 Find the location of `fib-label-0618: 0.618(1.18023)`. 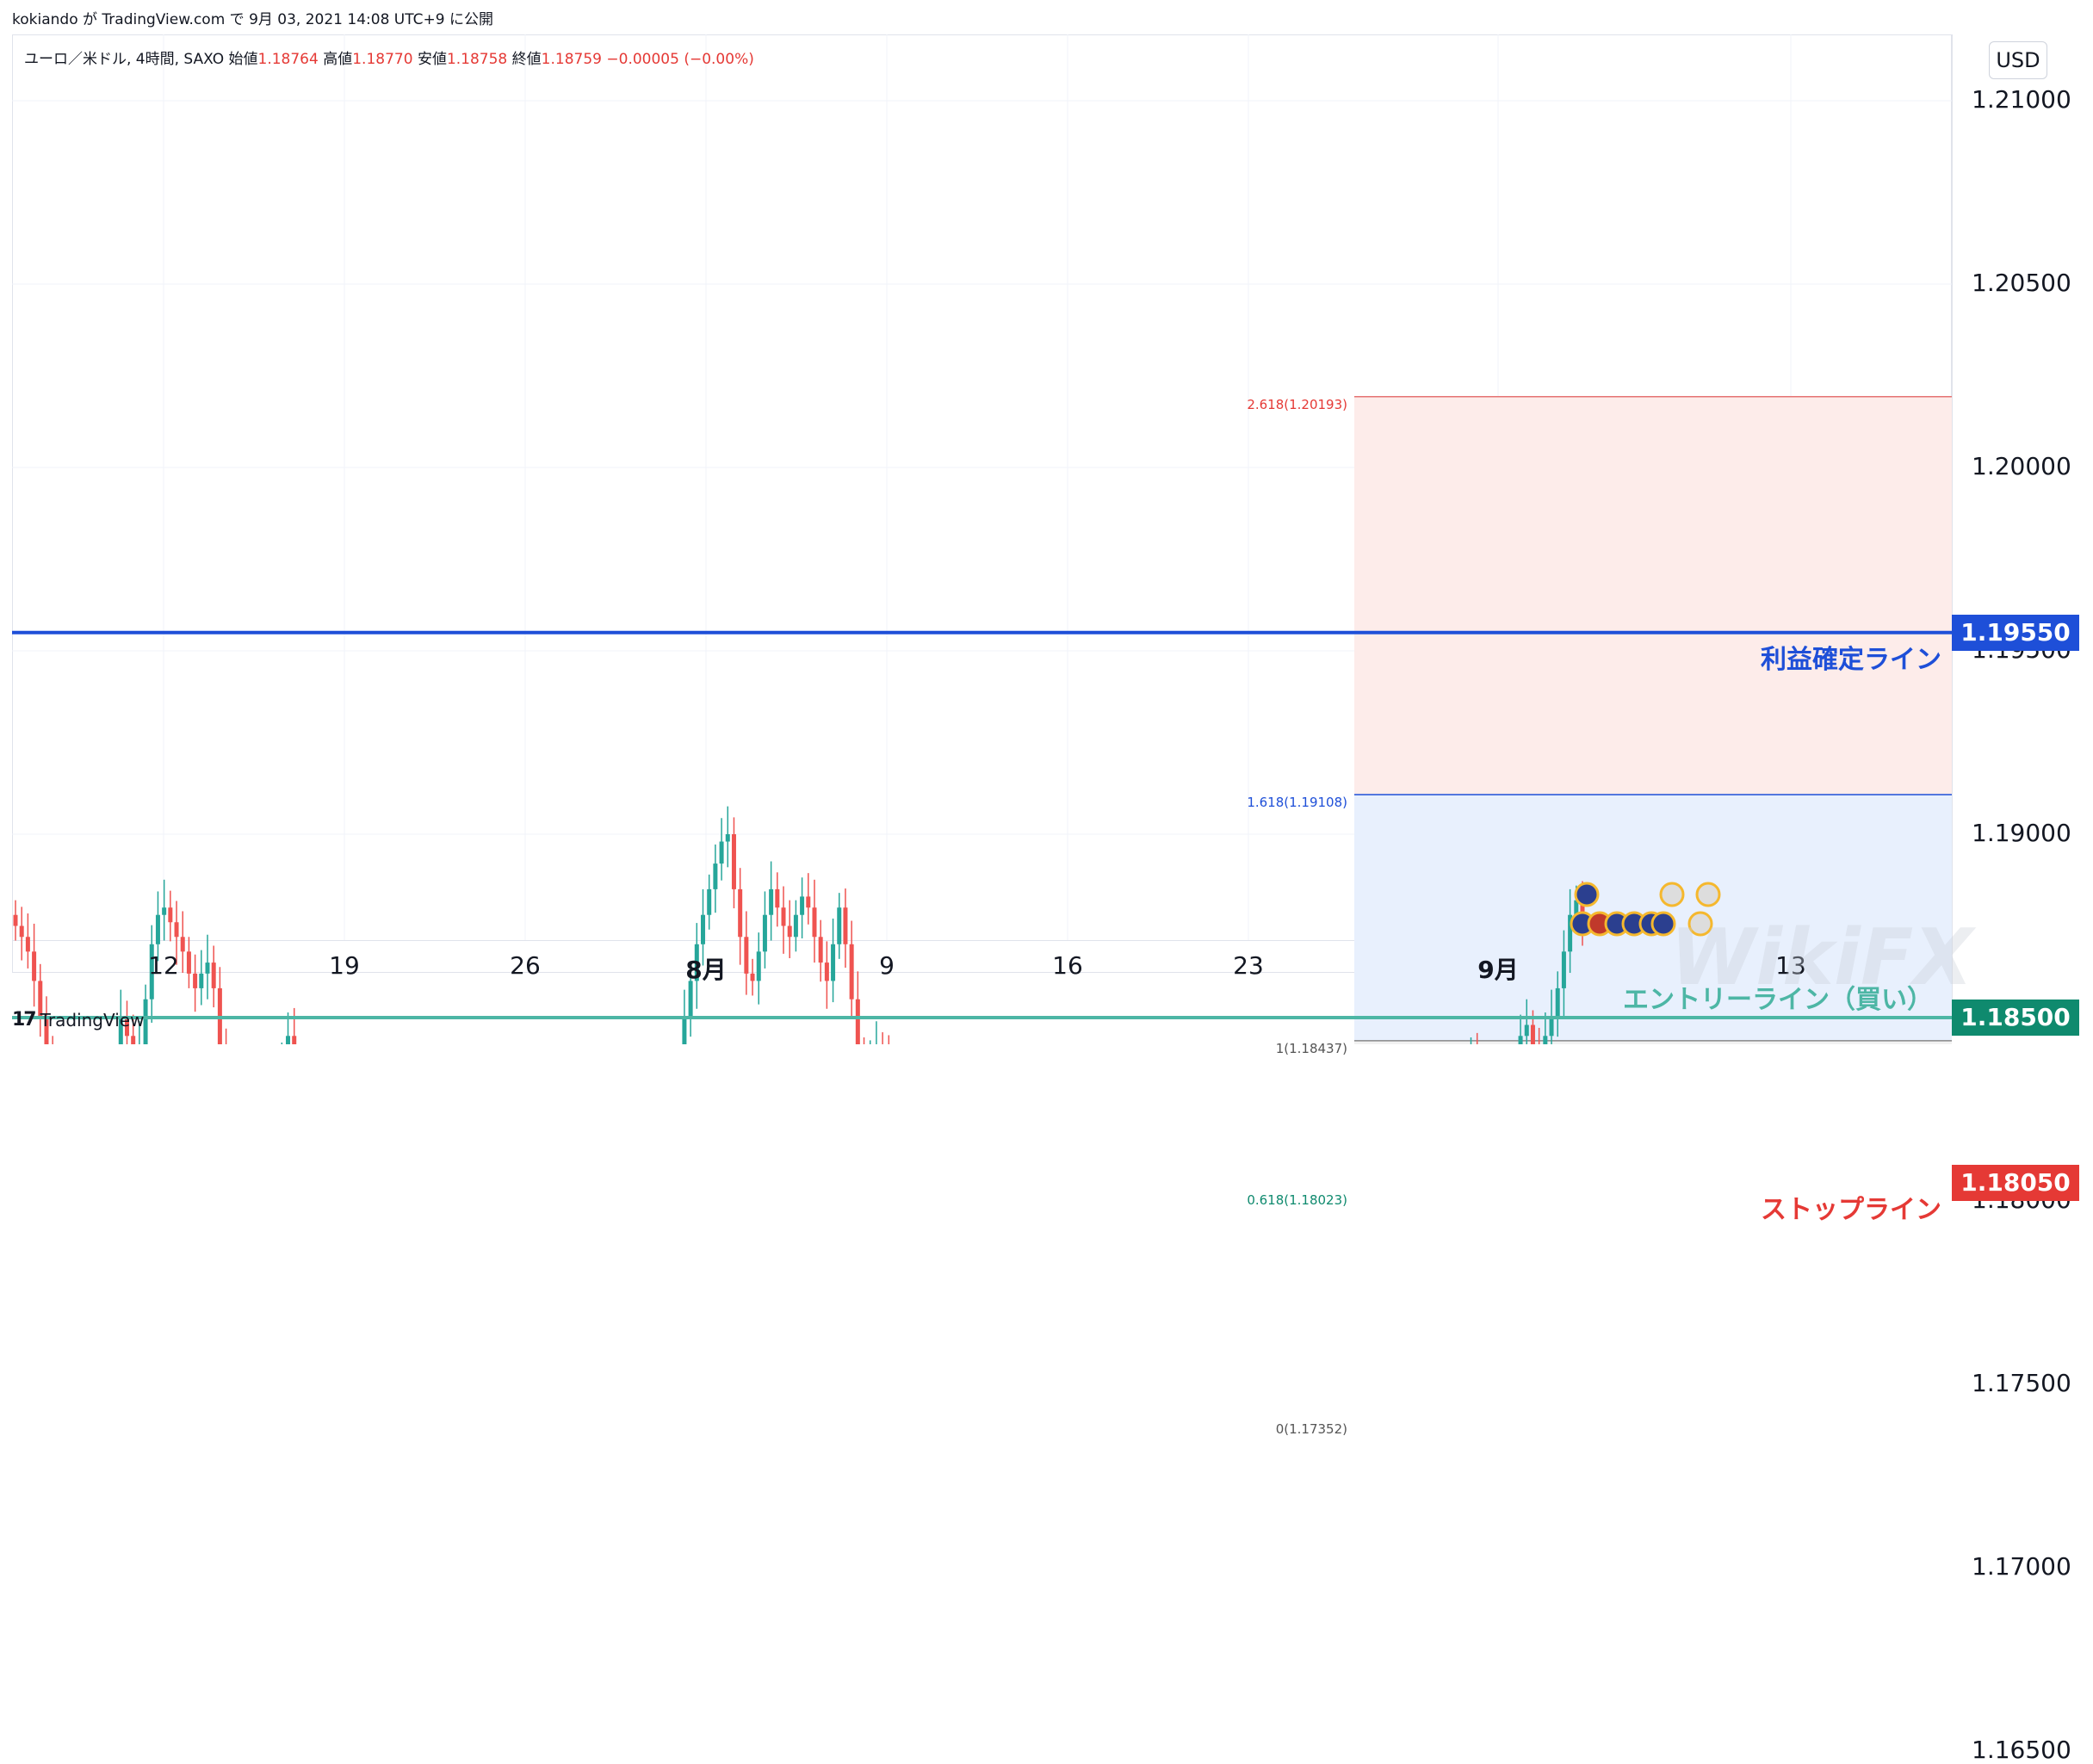

fib-label-0618: 0.618(1.18023) is located at coordinates (1297, 1200).